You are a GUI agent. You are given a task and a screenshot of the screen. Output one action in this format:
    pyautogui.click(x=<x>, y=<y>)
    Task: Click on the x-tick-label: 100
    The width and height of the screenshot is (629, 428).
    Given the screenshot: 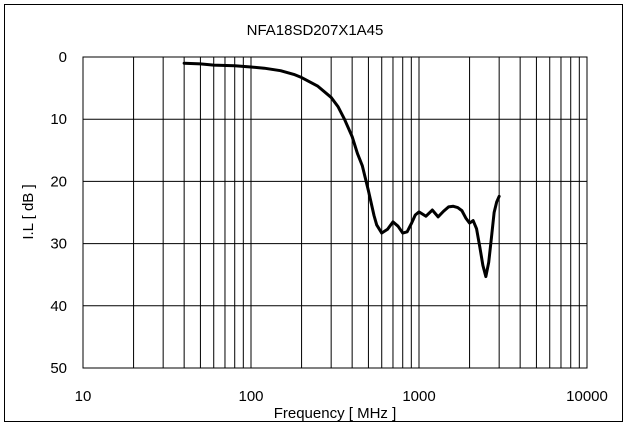 What is the action you would take?
    pyautogui.click(x=250, y=396)
    